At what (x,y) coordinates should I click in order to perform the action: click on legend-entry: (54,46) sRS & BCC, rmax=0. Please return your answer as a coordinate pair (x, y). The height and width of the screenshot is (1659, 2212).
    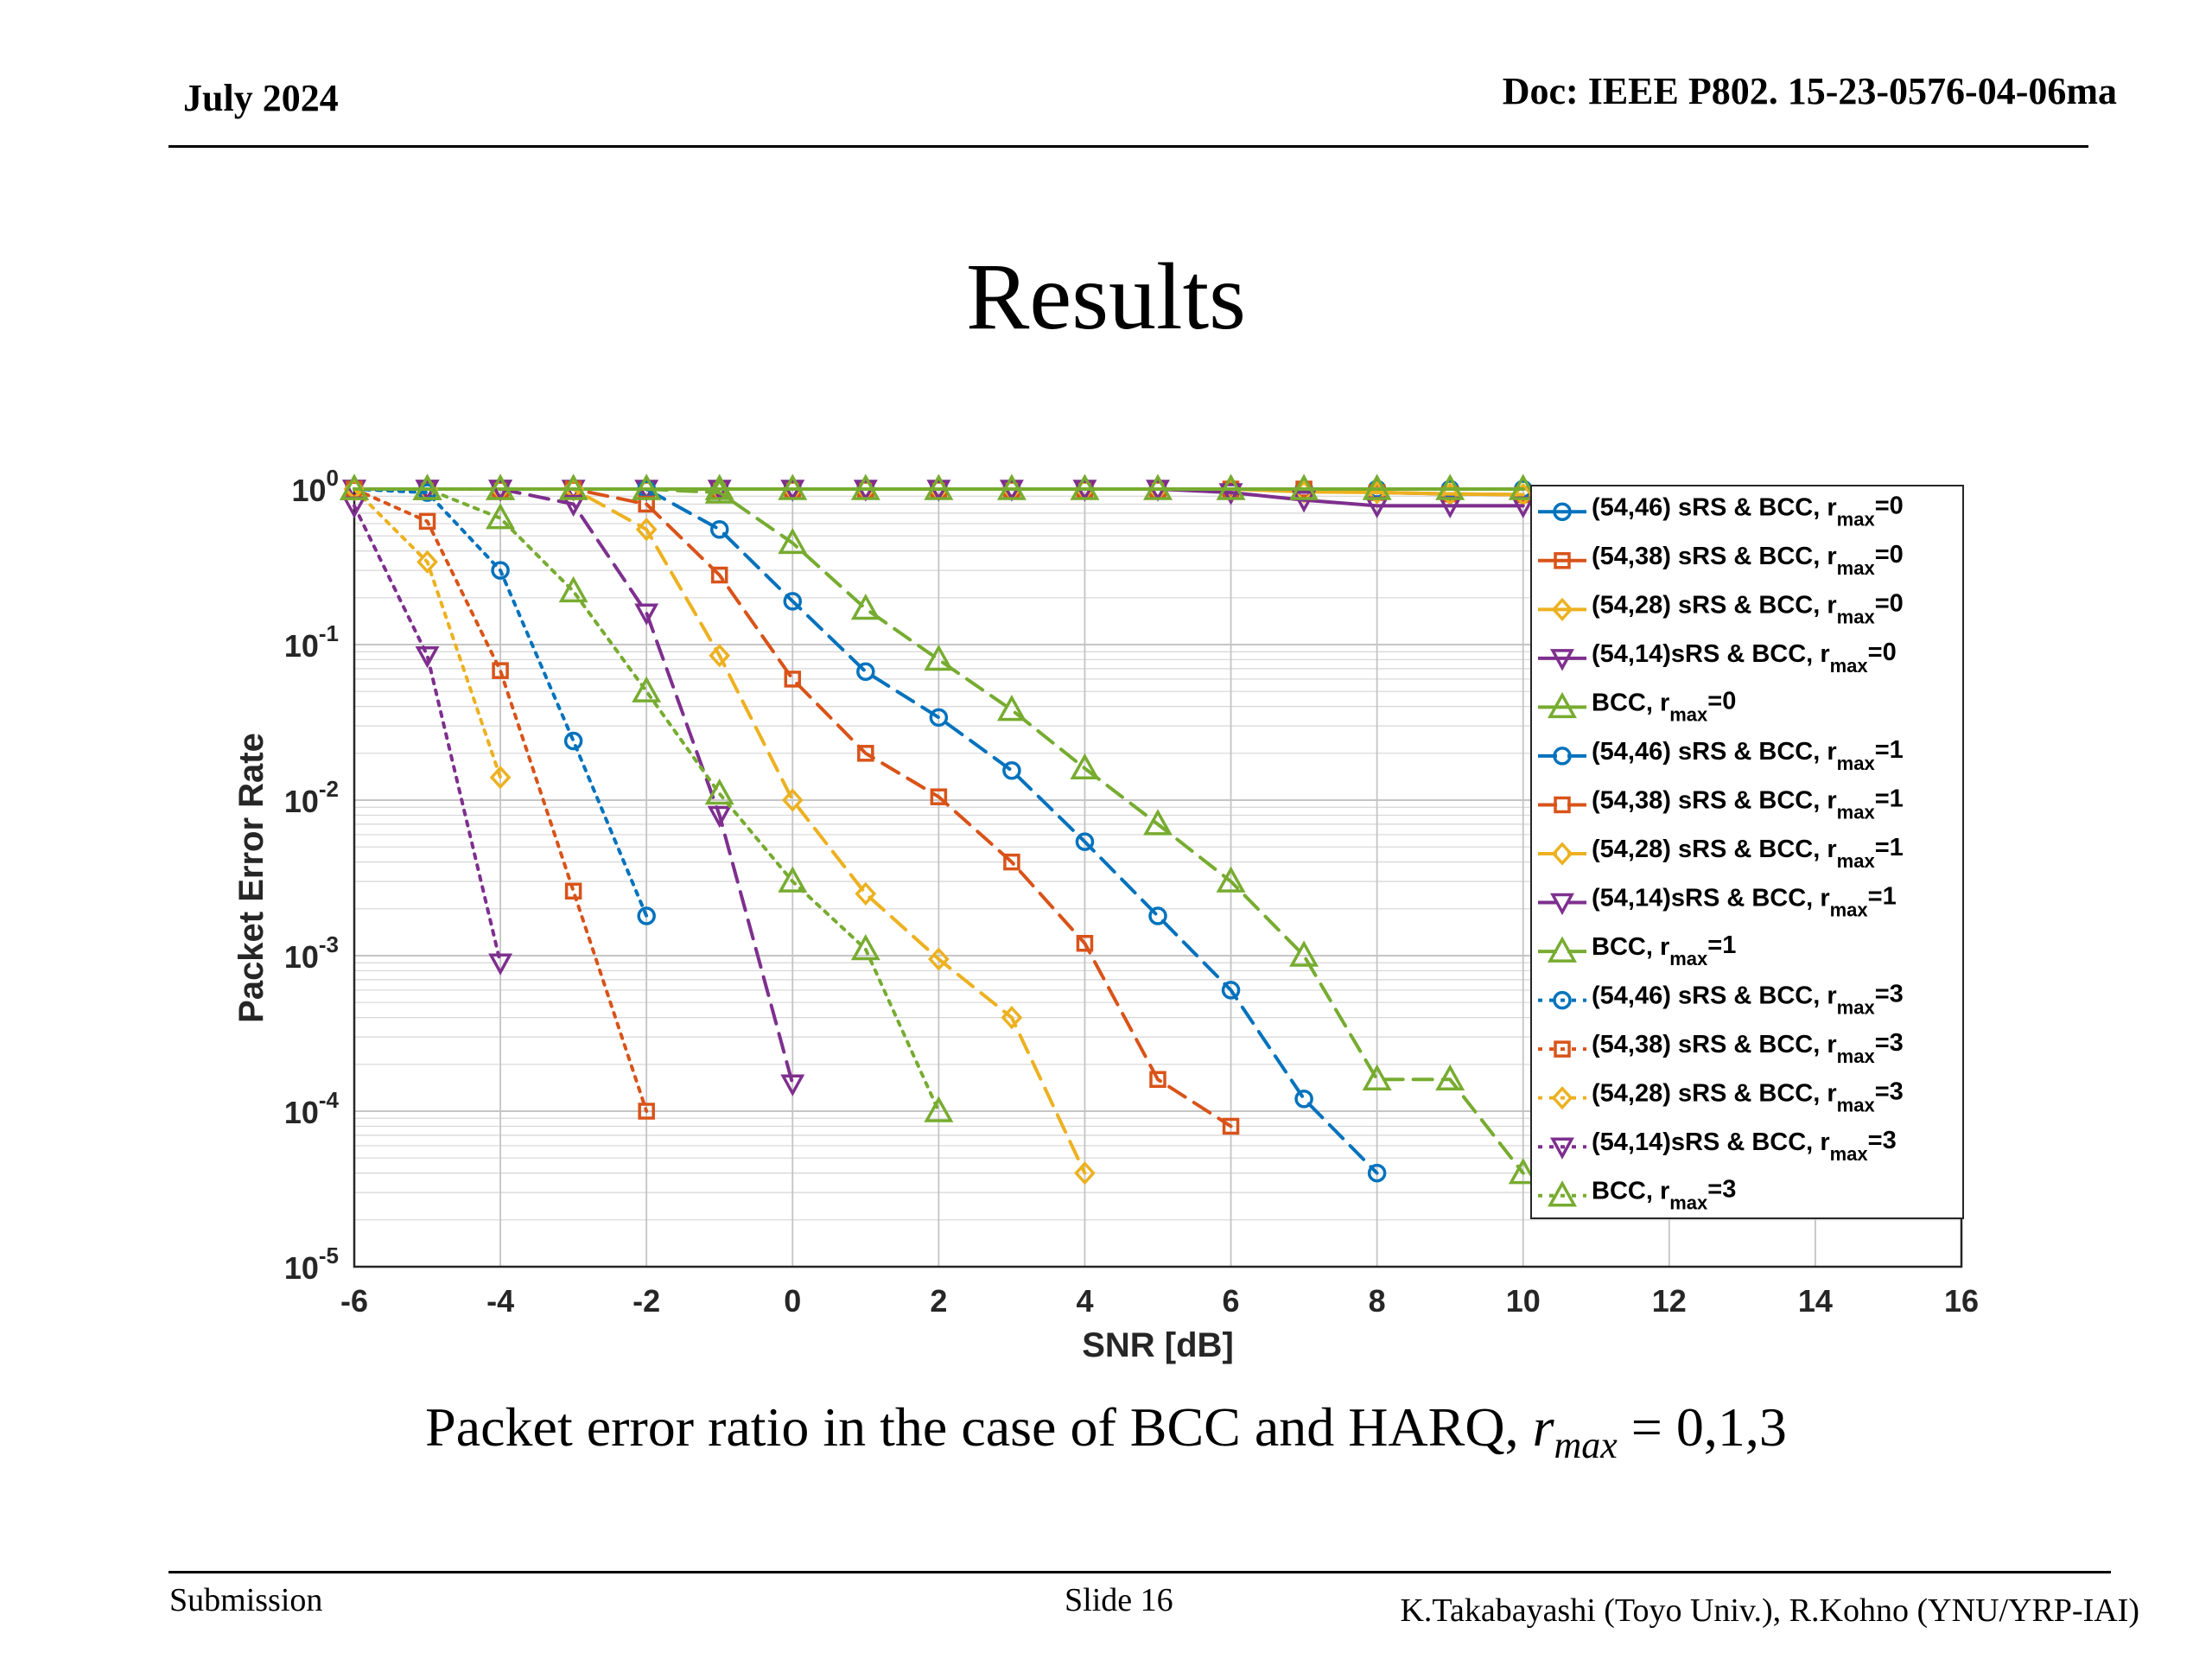
    Looking at the image, I should click on (1748, 511).